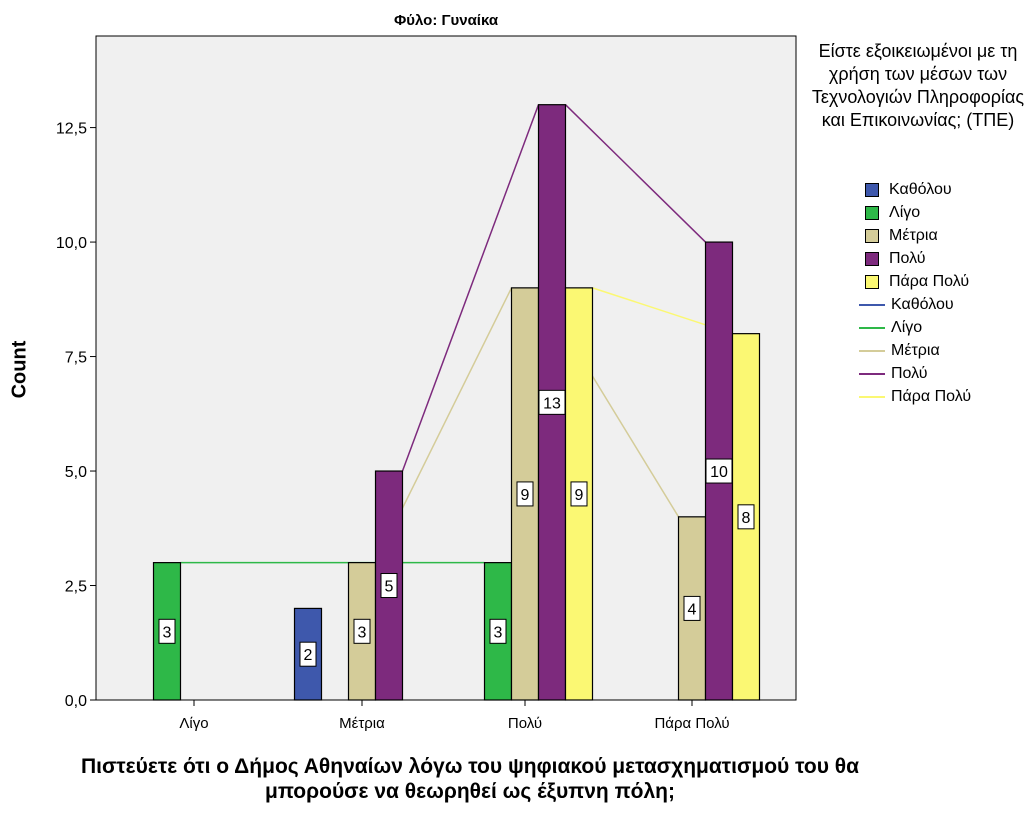  I want to click on legend-item-line-5: Πάρα Πολύ, so click(915, 396).